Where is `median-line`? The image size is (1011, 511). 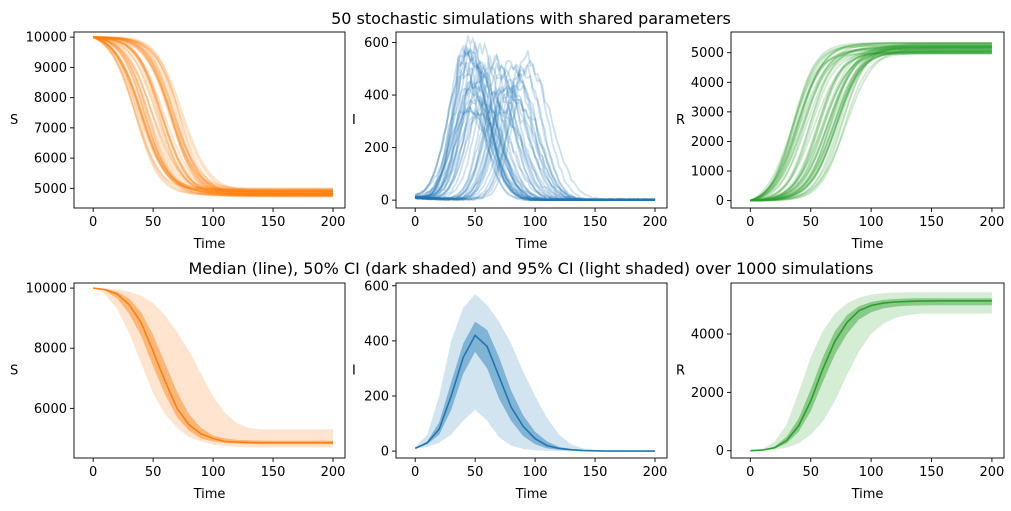
median-line is located at coordinates (213, 365).